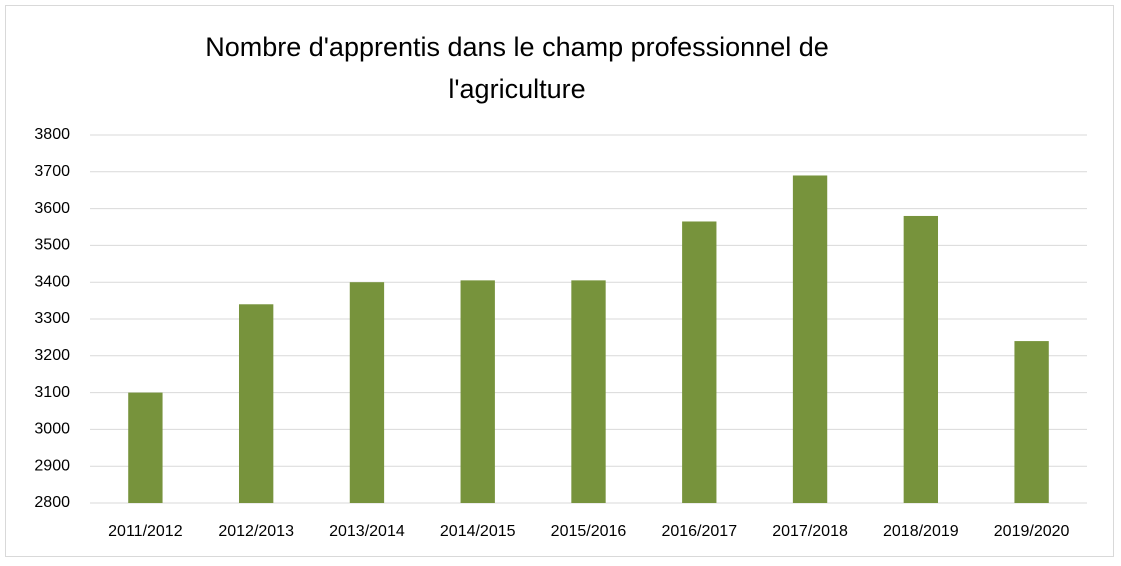  Describe the element at coordinates (699, 531) in the screenshot. I see `x-tick-label: 2016/2017` at that location.